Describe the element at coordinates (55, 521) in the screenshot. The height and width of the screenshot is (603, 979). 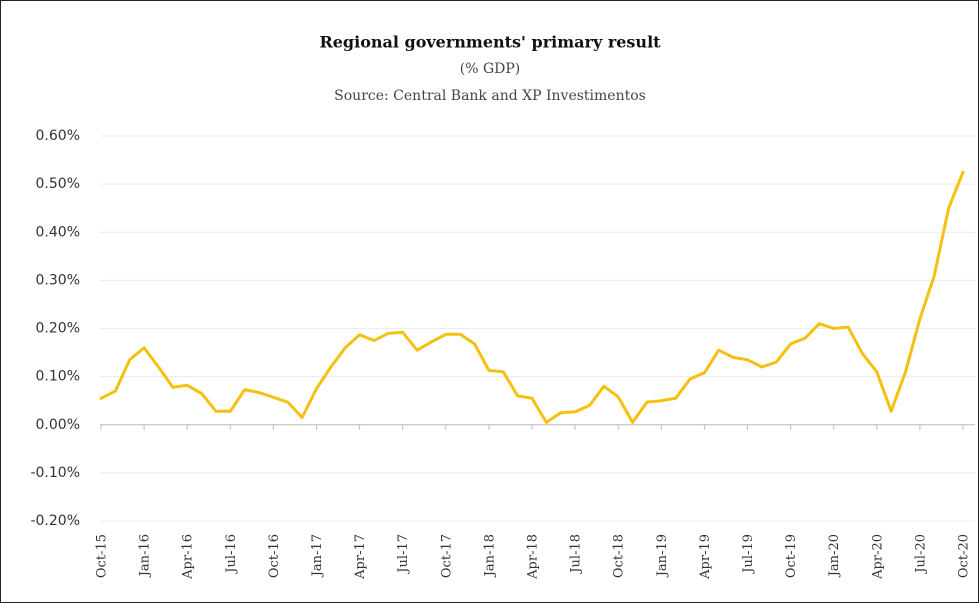
I see `y-tick-label: -0.20%` at that location.